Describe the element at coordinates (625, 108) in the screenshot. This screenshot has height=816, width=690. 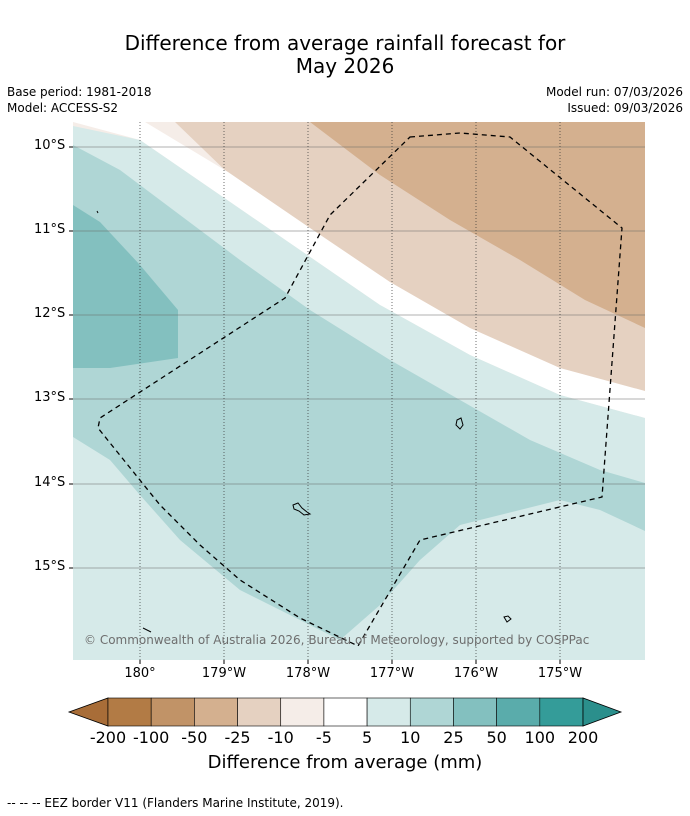
I see `issued-date: Issued: 09/03/2026` at that location.